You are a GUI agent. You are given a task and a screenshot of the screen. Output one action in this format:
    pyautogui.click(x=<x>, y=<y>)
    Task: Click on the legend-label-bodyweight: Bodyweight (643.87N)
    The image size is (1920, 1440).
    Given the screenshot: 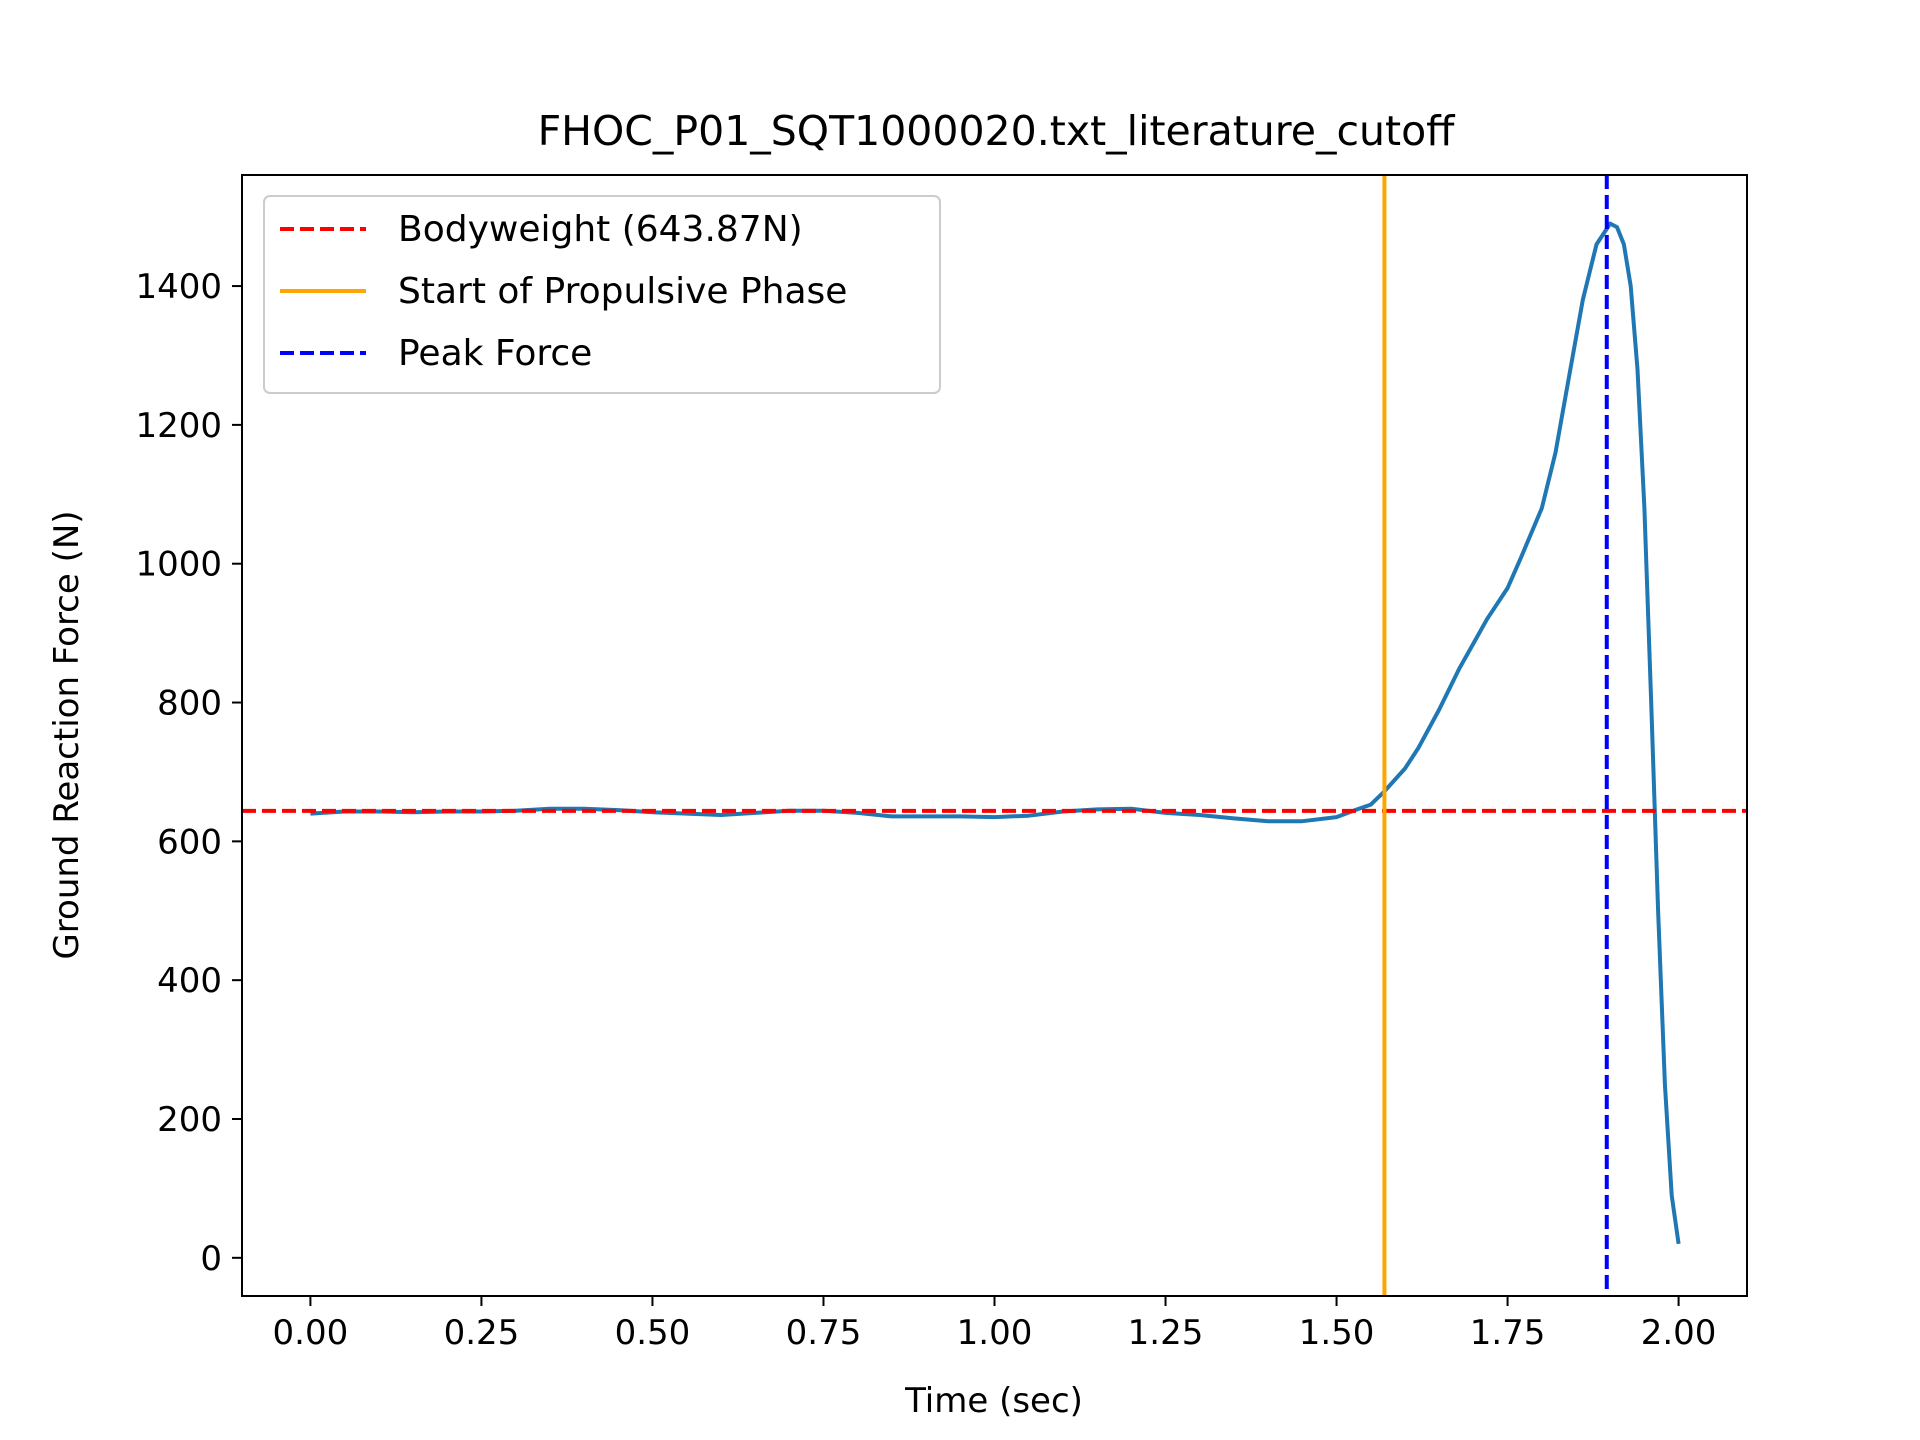 What is the action you would take?
    pyautogui.click(x=600, y=229)
    